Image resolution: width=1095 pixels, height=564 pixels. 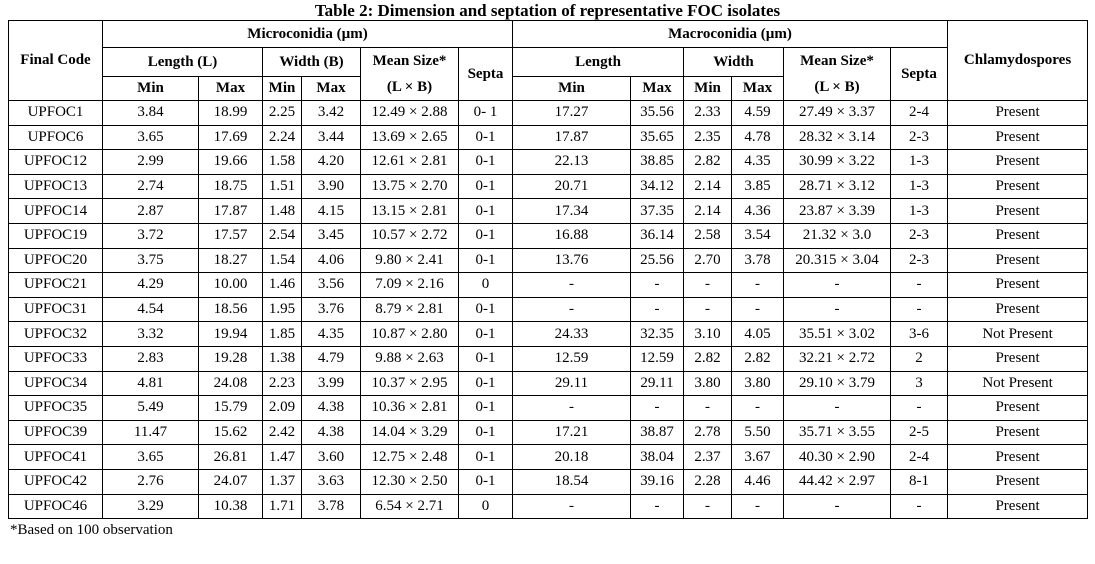 What do you see at coordinates (485, 285) in the screenshot?
I see `cell-micro-septa: 0` at bounding box center [485, 285].